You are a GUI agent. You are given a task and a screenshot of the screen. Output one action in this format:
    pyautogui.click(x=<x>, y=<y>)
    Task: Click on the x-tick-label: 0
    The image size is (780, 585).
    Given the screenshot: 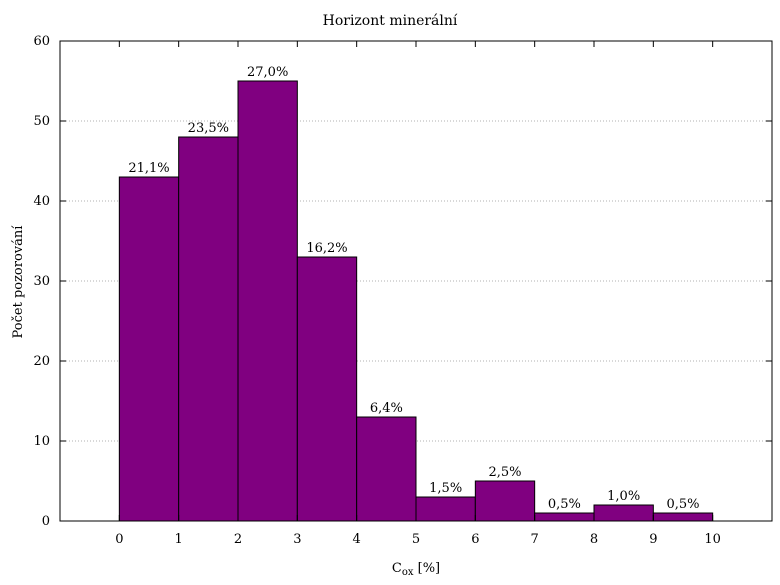 What is the action you would take?
    pyautogui.click(x=119, y=539)
    